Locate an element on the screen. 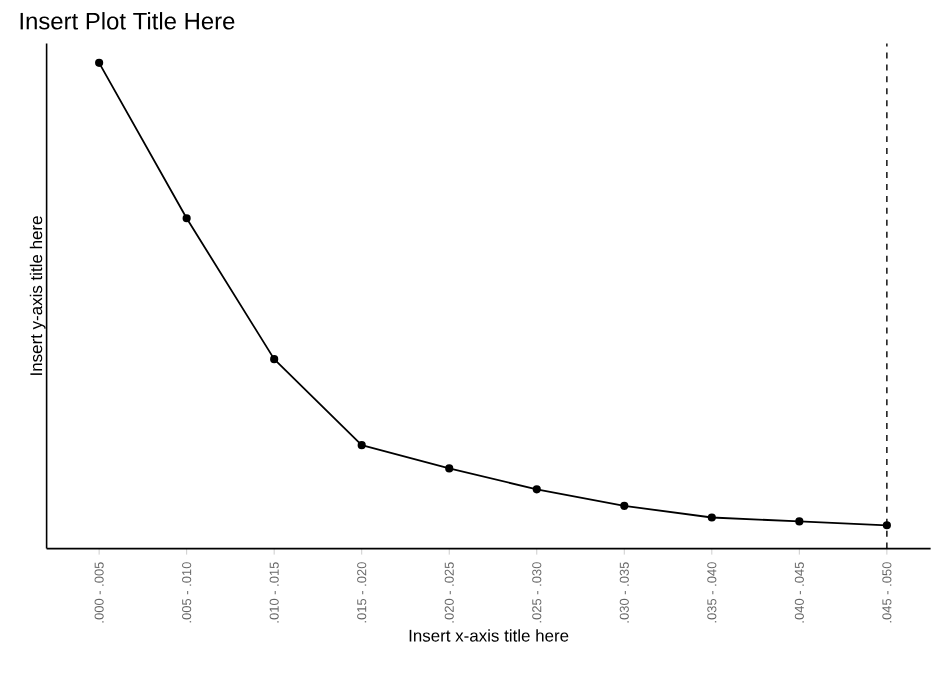 The height and width of the screenshot is (676, 948). y-axis-title: Insert y-axis title here is located at coordinates (37, 295).